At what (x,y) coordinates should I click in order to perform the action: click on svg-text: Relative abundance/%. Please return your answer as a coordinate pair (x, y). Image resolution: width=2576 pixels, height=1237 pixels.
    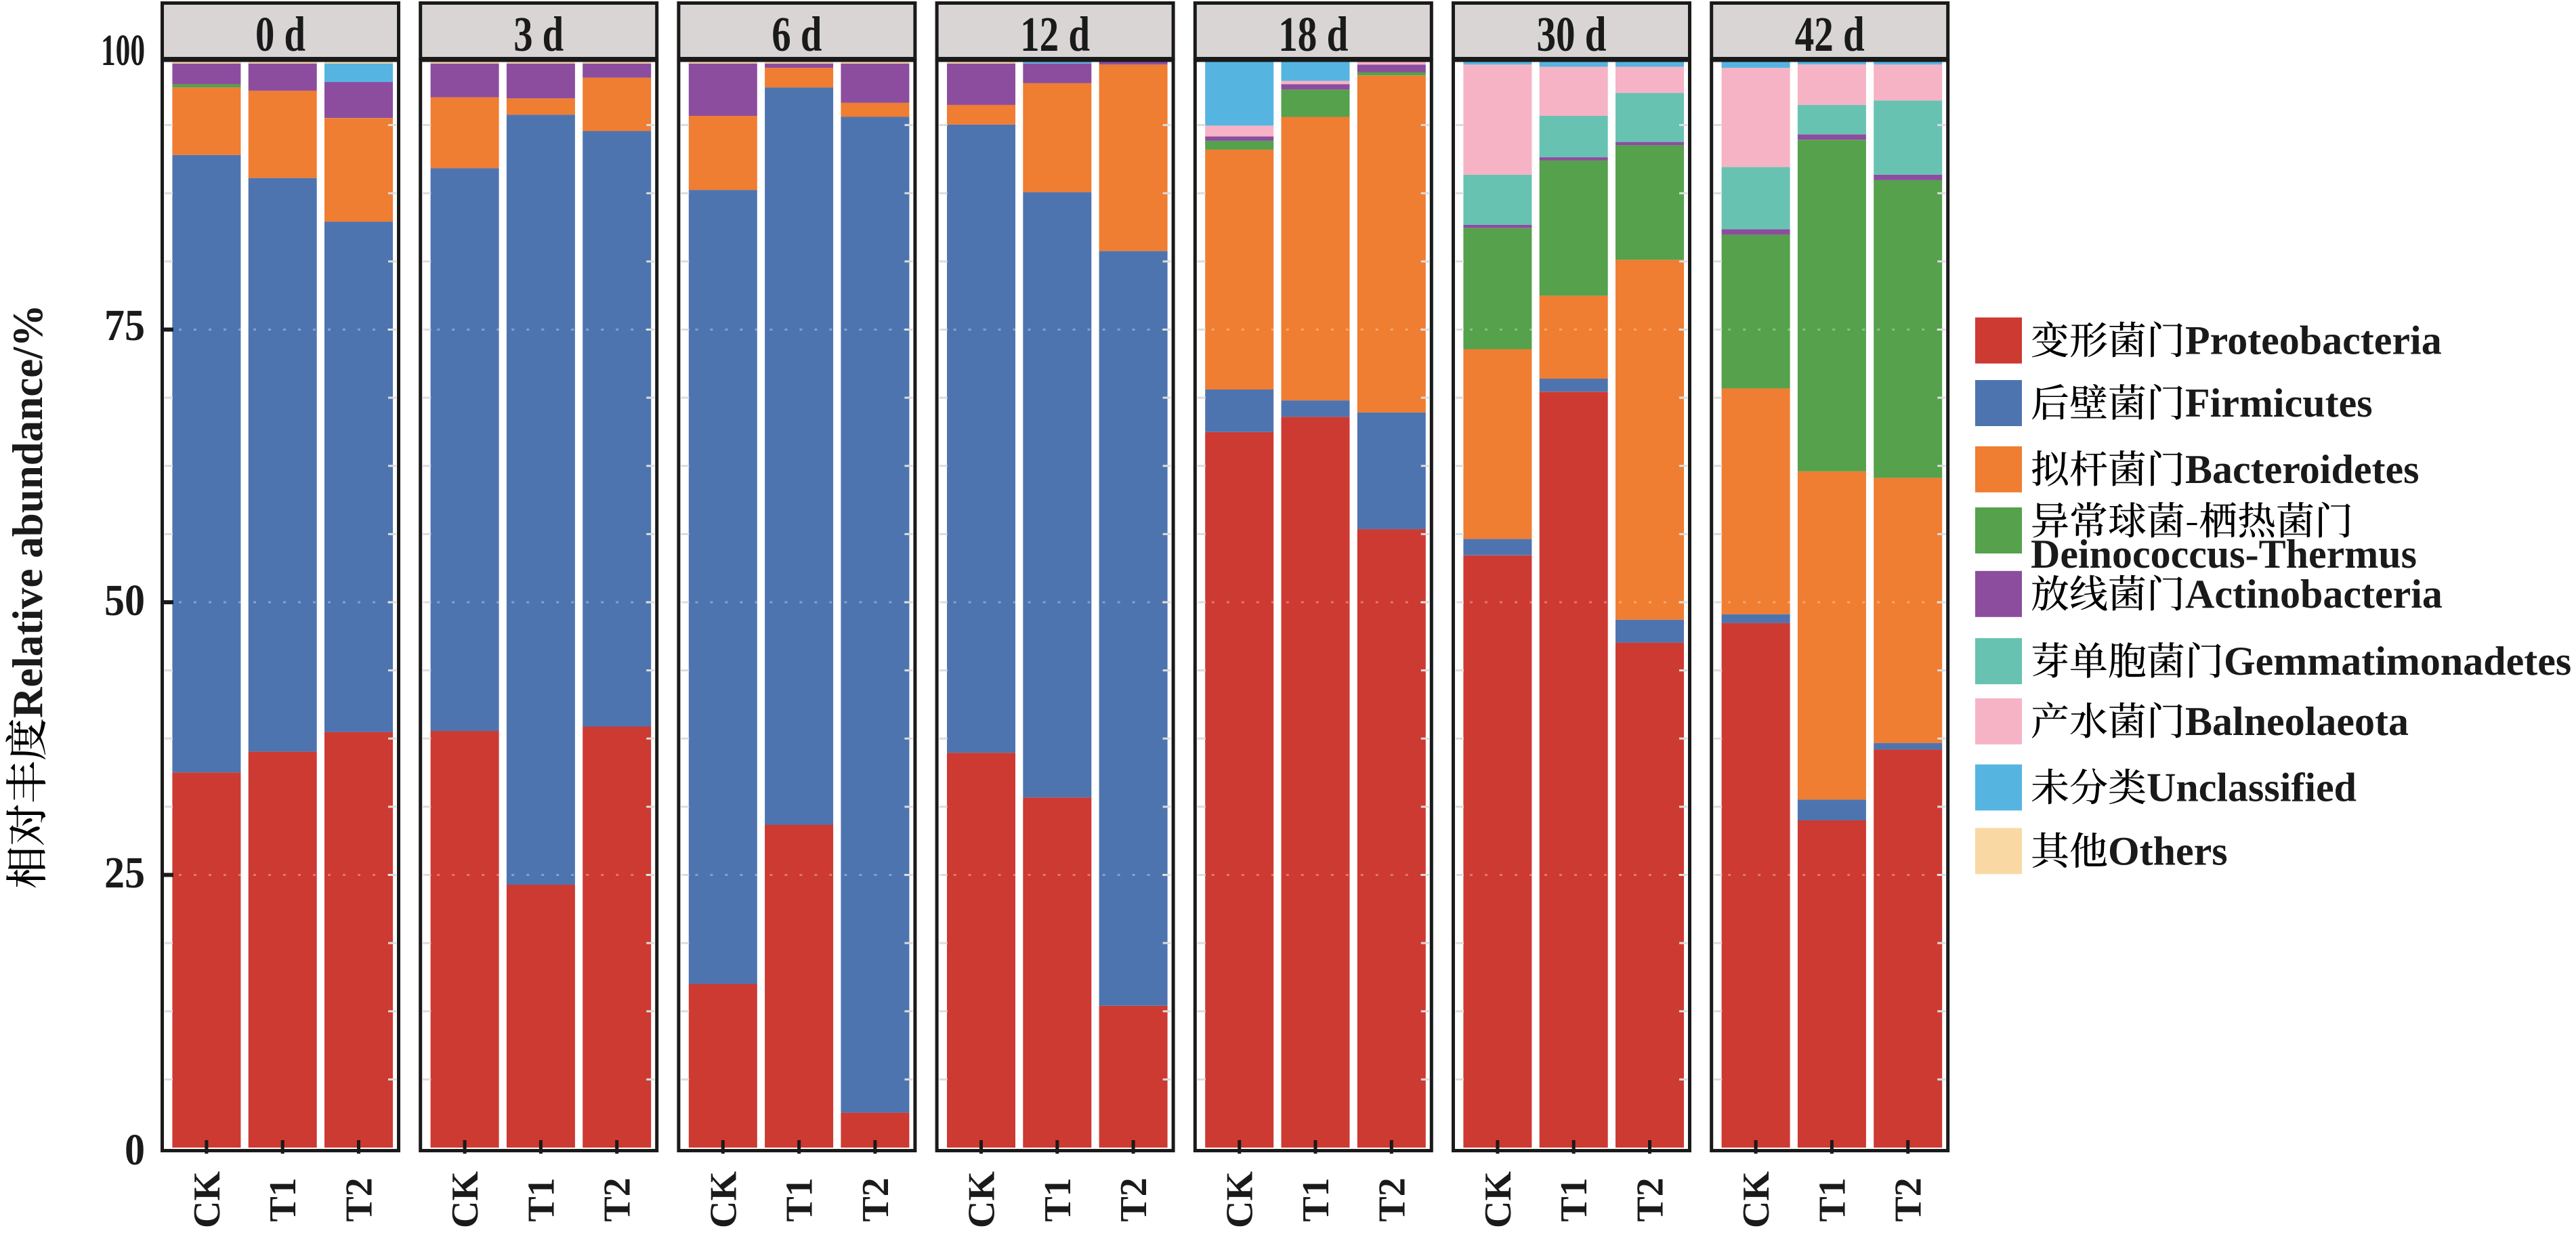
    Looking at the image, I should click on (28, 511).